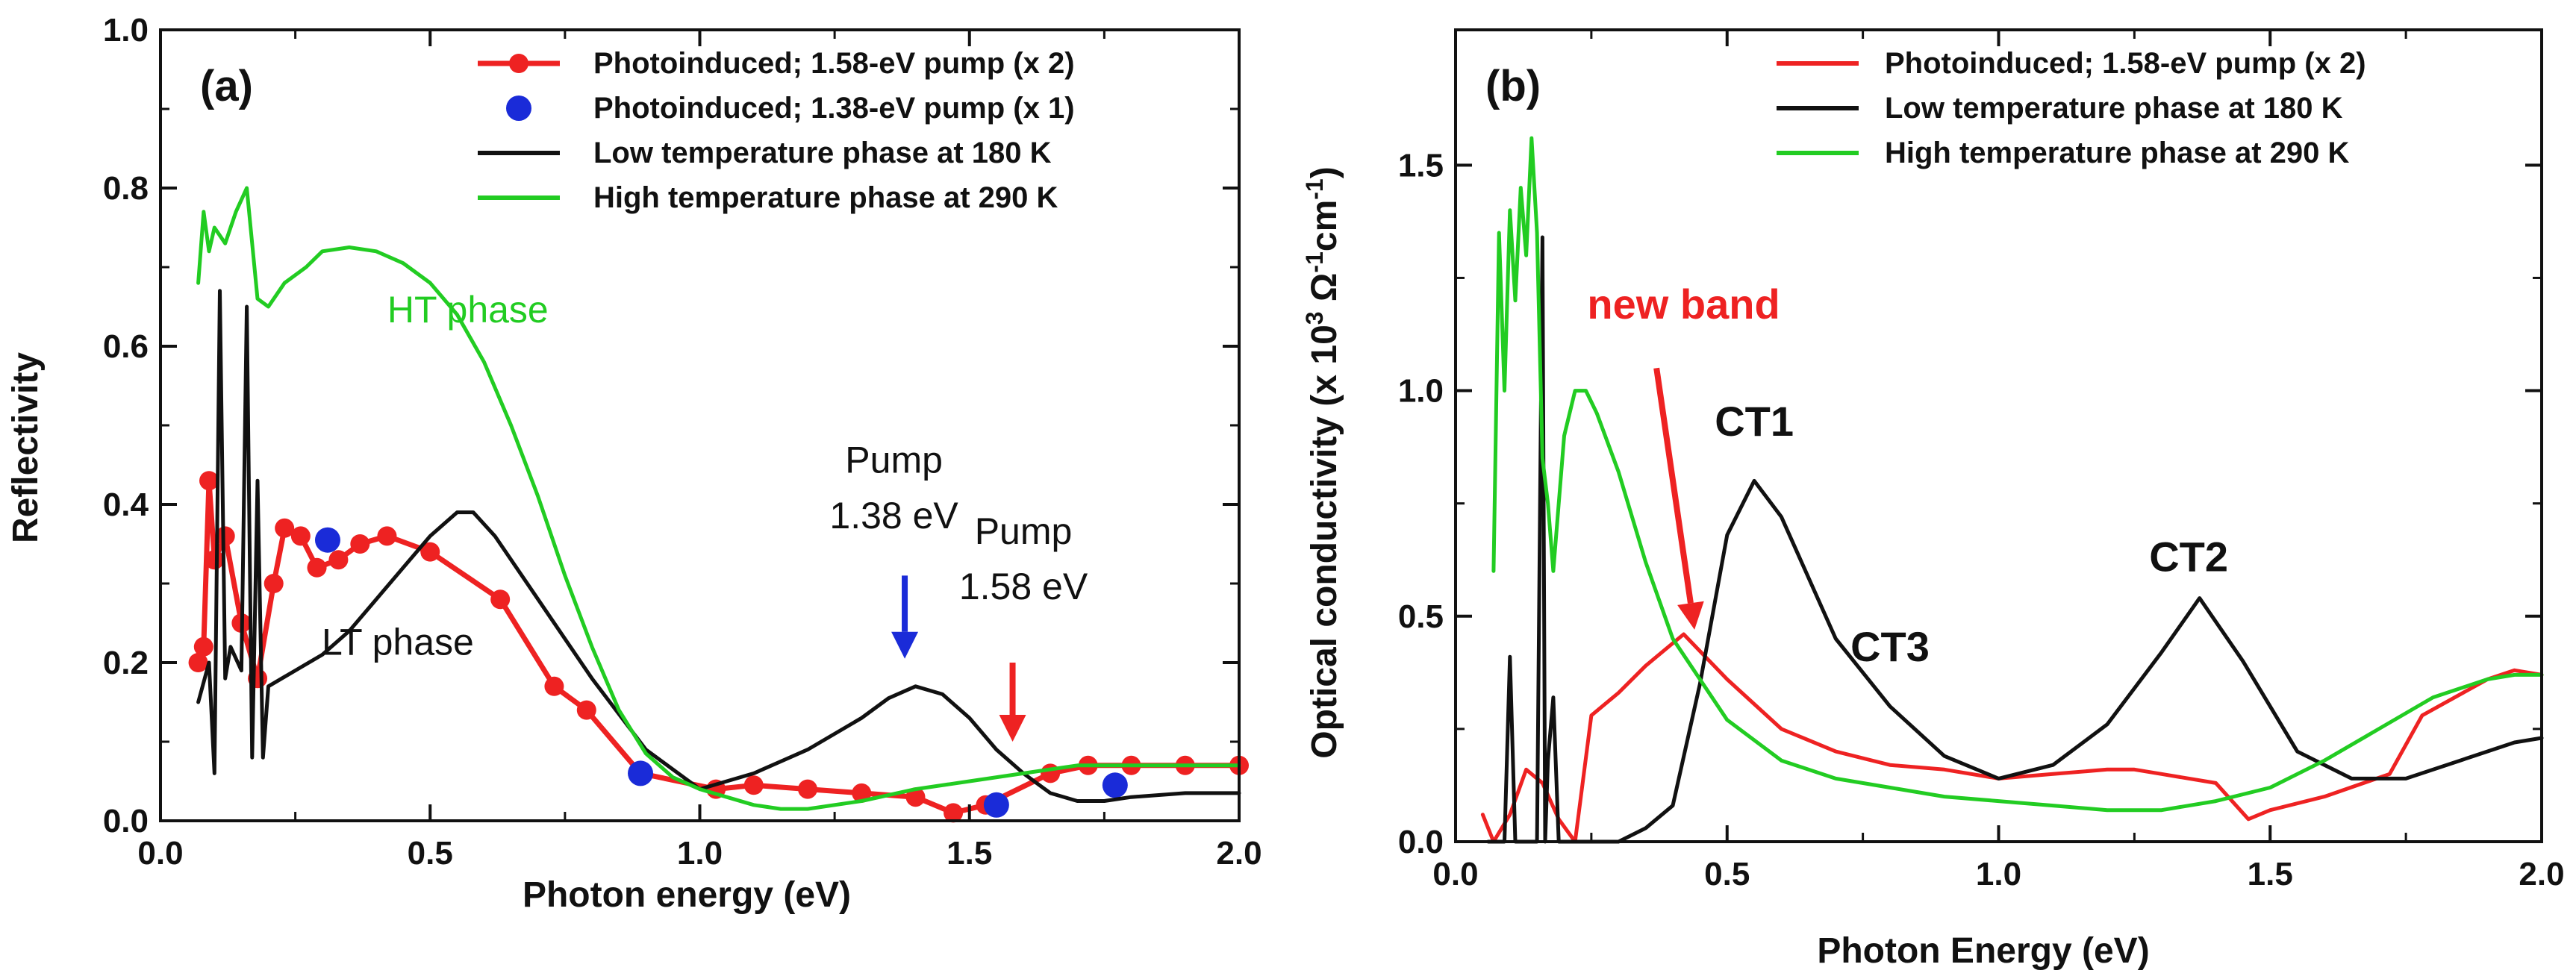  What do you see at coordinates (126, 188) in the screenshot?
I see `y-tick-label-a: 0.8` at bounding box center [126, 188].